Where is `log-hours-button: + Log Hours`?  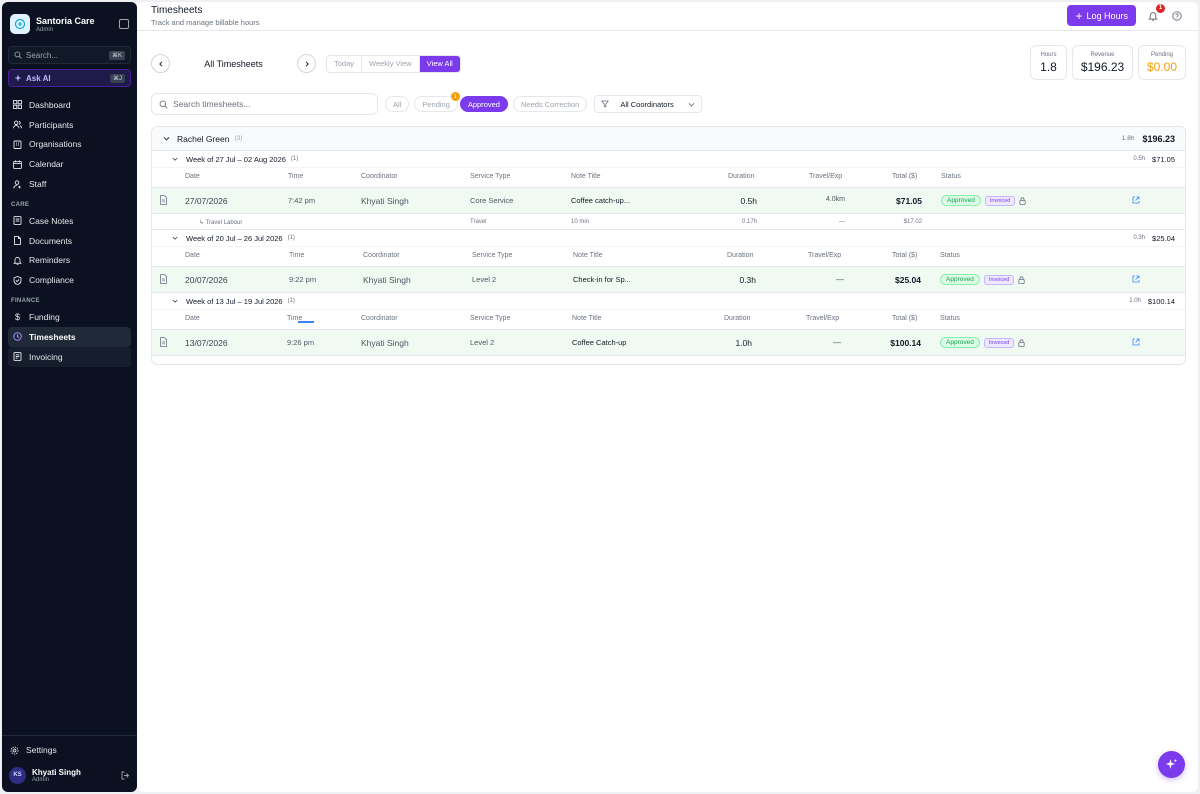 log-hours-button: + Log Hours is located at coordinates (1101, 15).